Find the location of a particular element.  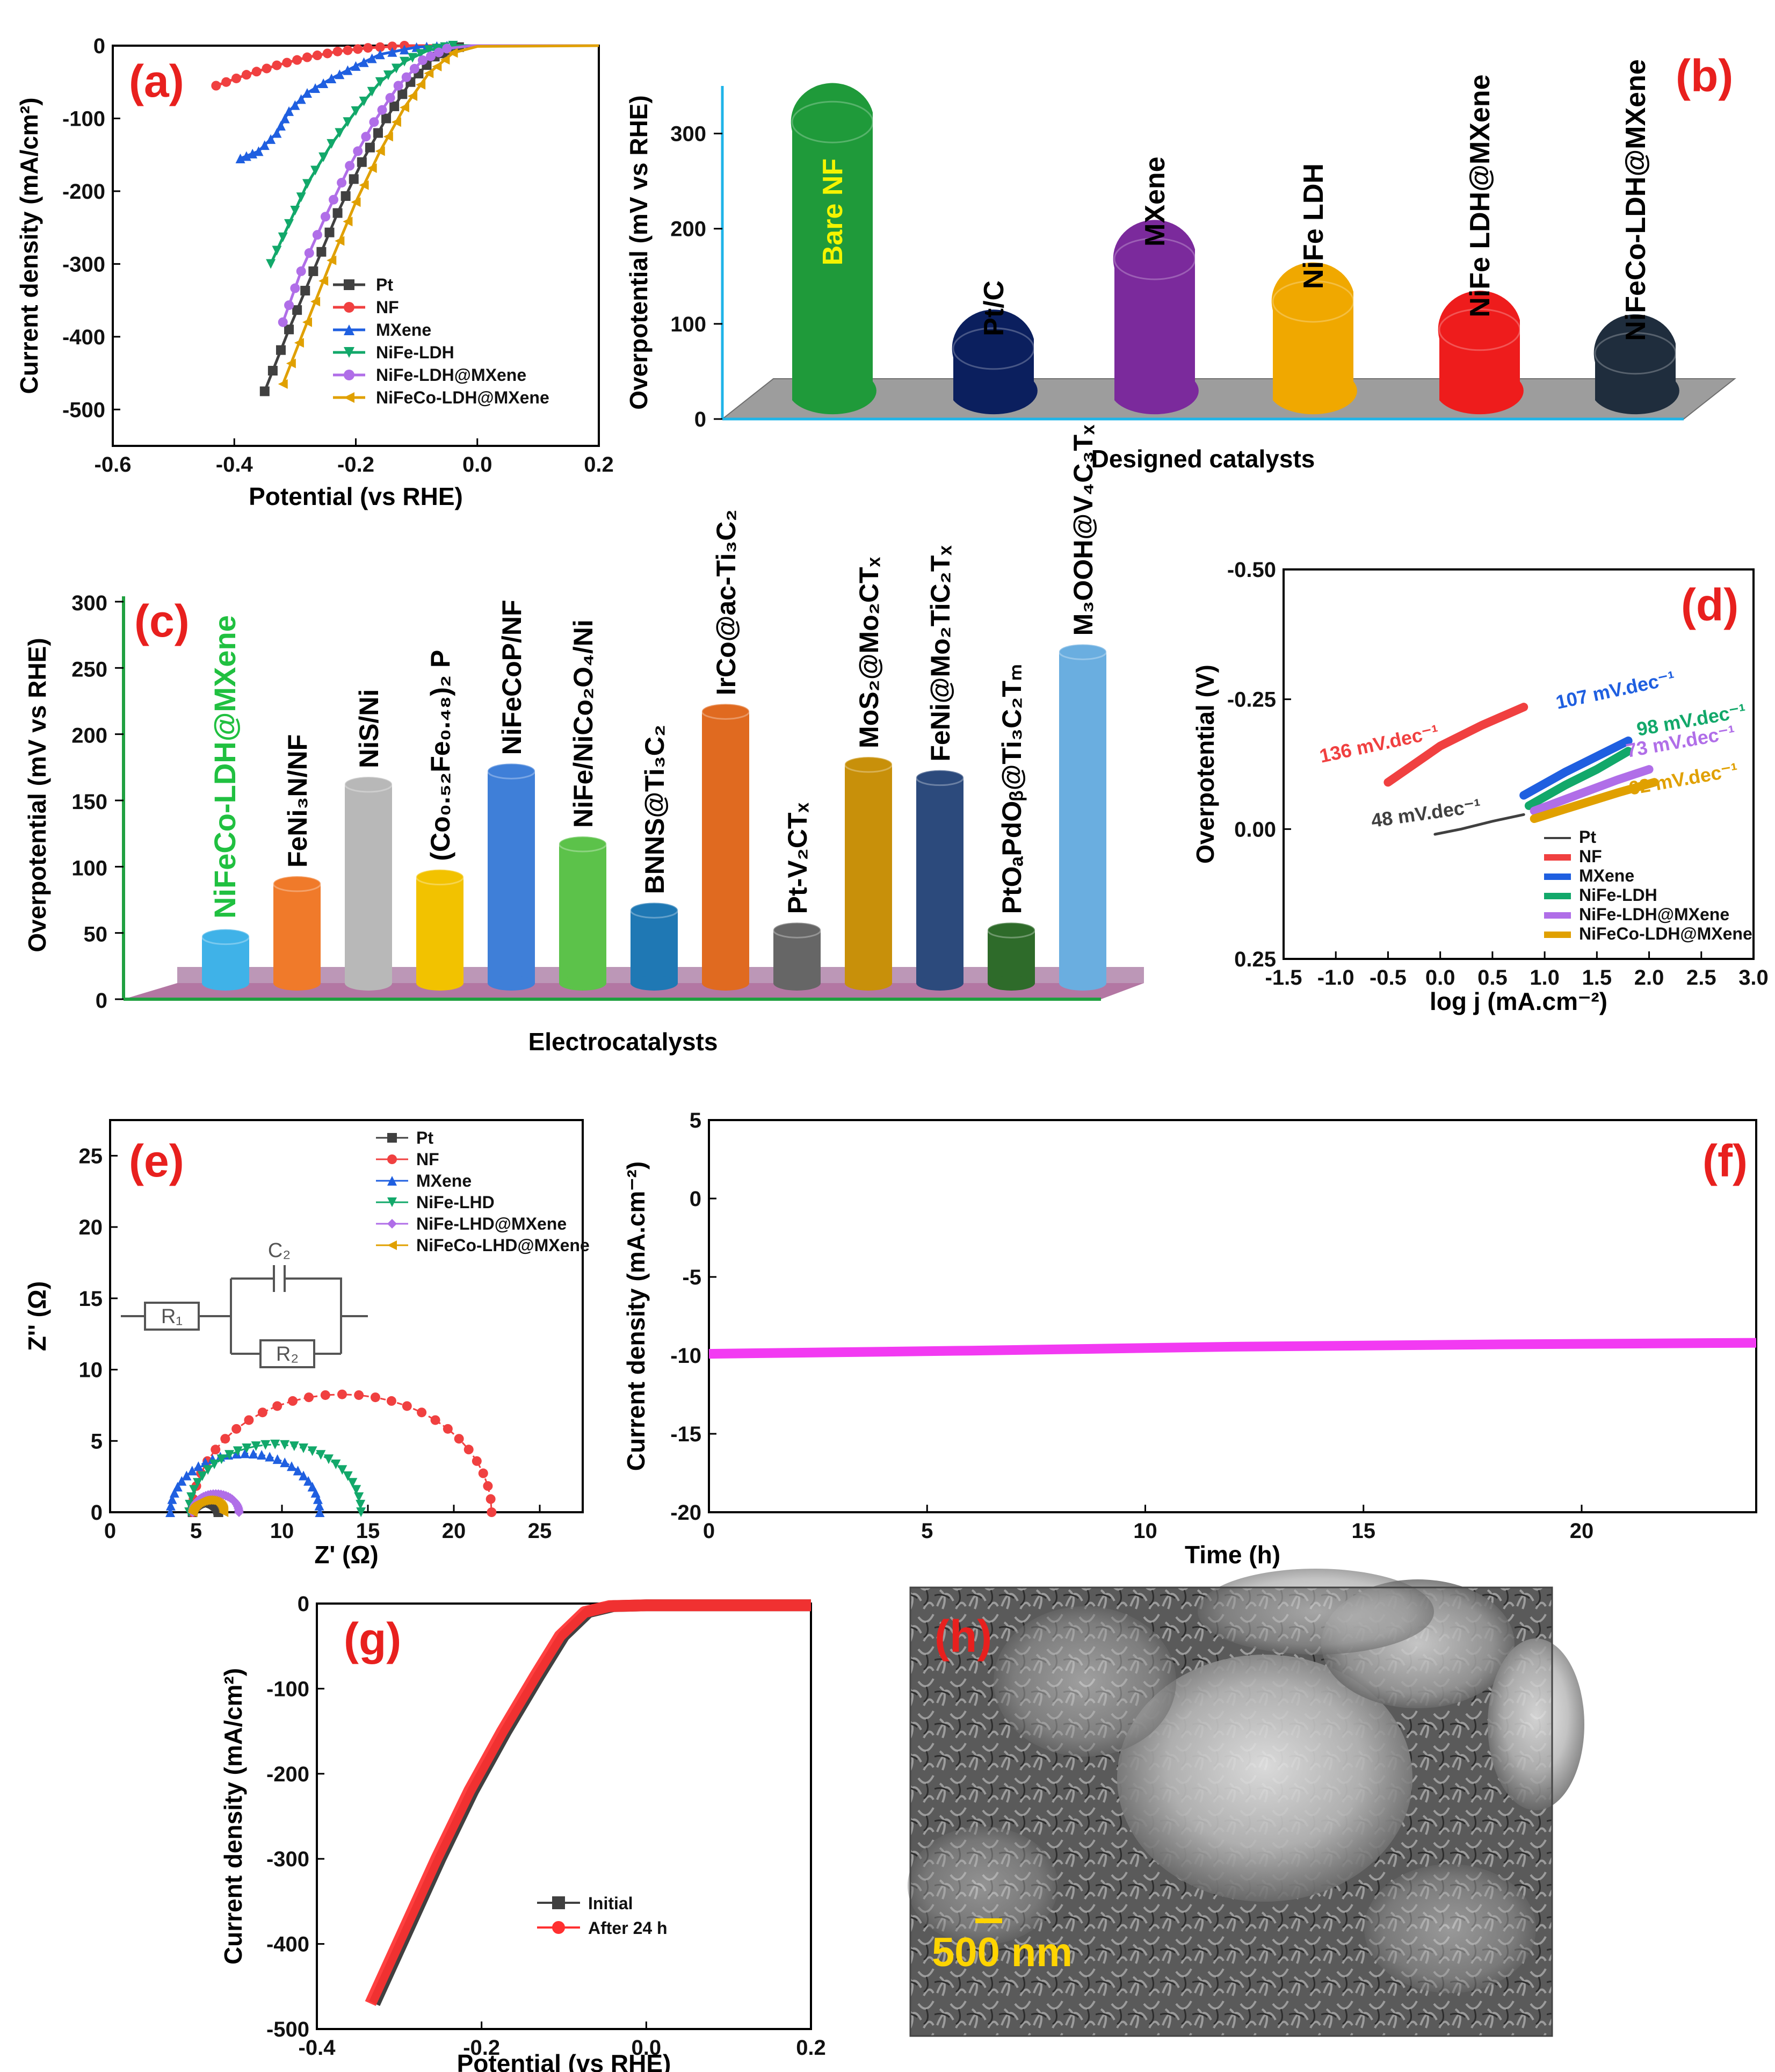

x-tick-label: 15 is located at coordinates (368, 1531).